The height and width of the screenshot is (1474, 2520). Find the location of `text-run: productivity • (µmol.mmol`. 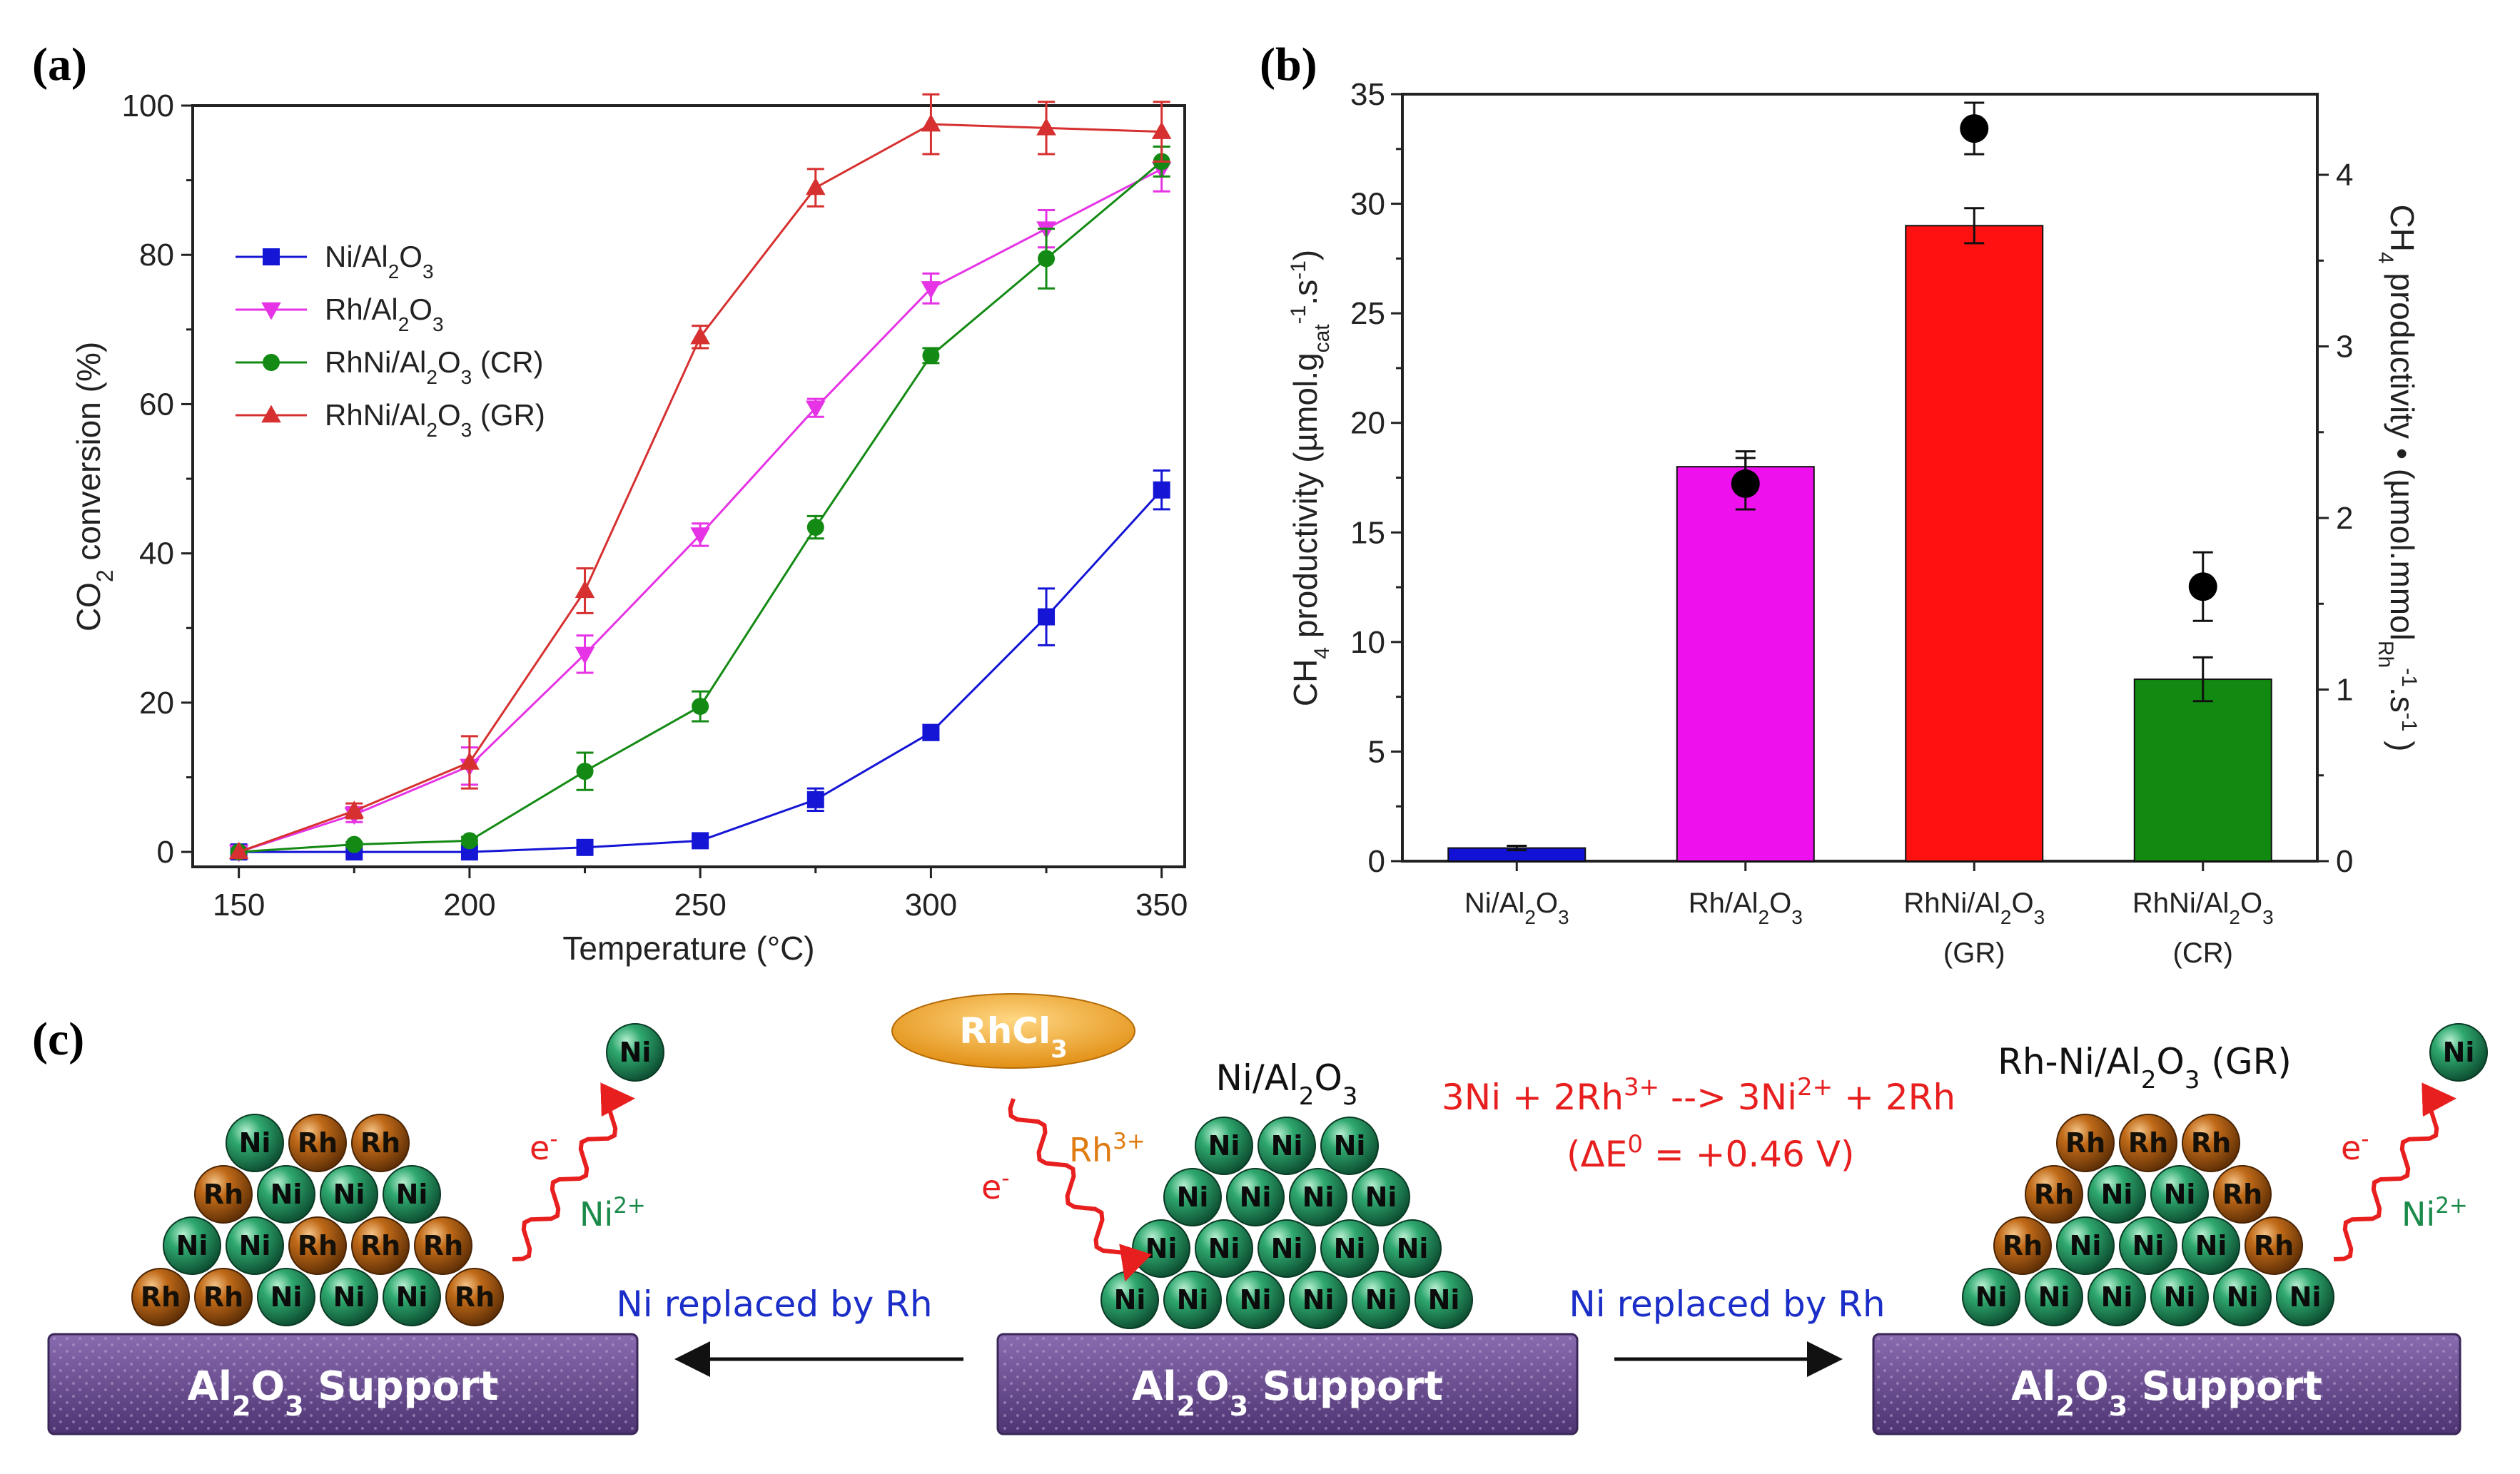

text-run: productivity • (µmol.mmol is located at coordinates (2402, 452).